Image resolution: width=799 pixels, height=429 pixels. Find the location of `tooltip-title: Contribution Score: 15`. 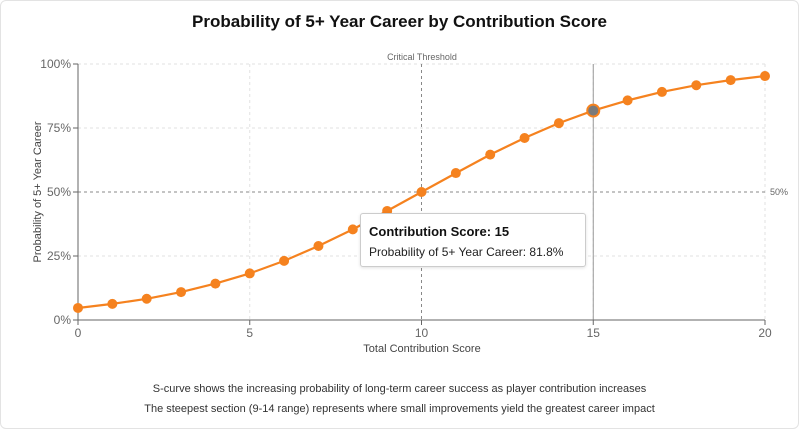

tooltip-title: Contribution Score: 15 is located at coordinates (439, 231).